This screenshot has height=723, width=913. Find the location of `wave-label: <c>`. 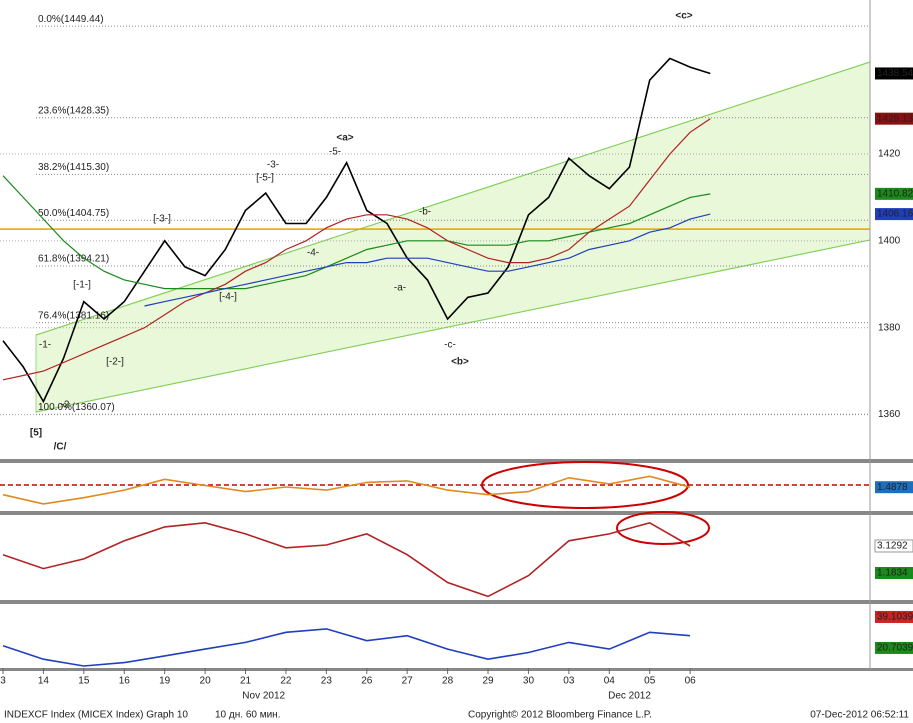

wave-label: <c> is located at coordinates (683, 16).